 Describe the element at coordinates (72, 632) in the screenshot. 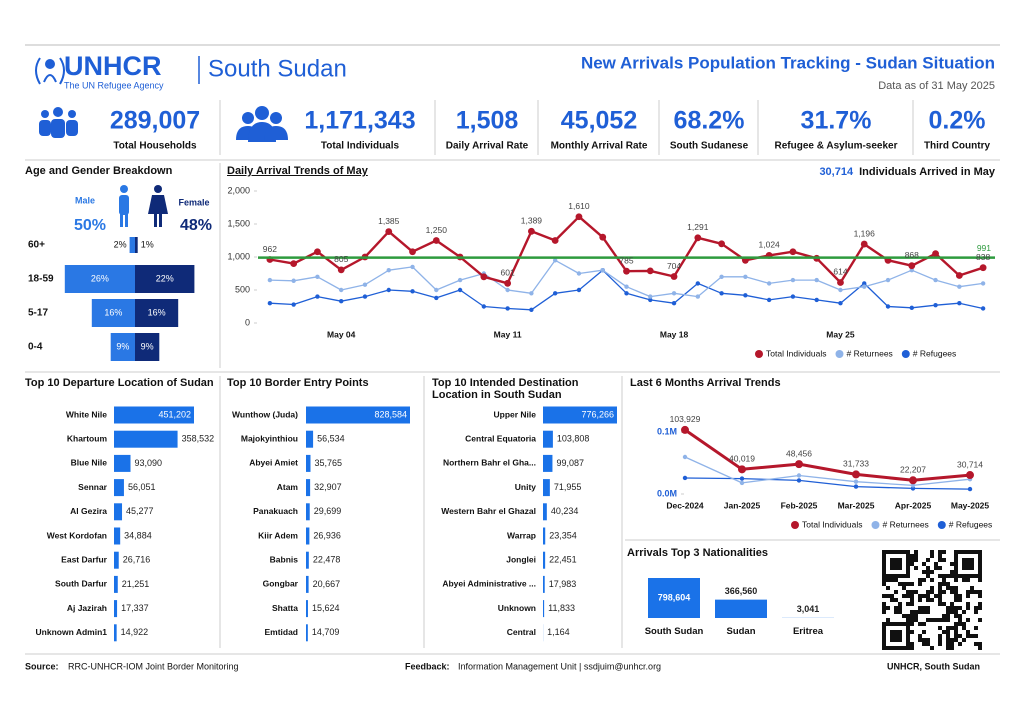

I see `category-label: Unknown Admin1` at that location.